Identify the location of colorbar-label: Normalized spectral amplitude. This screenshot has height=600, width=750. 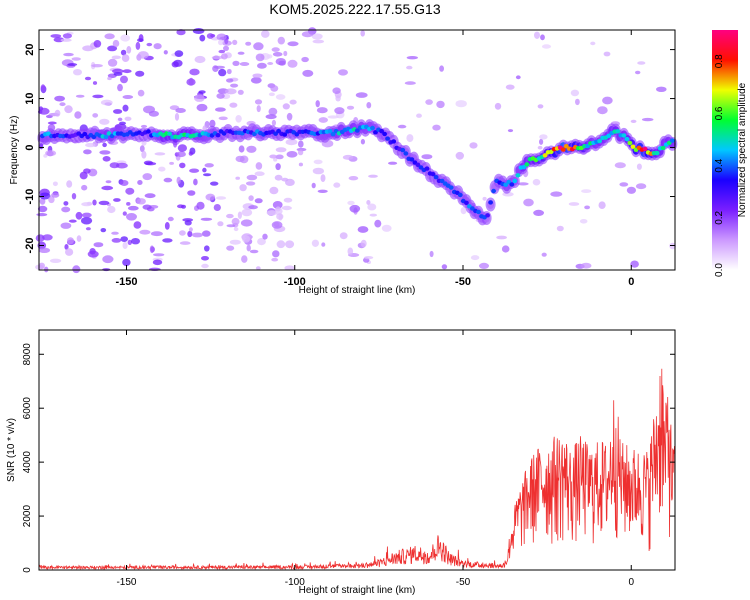
(742, 149).